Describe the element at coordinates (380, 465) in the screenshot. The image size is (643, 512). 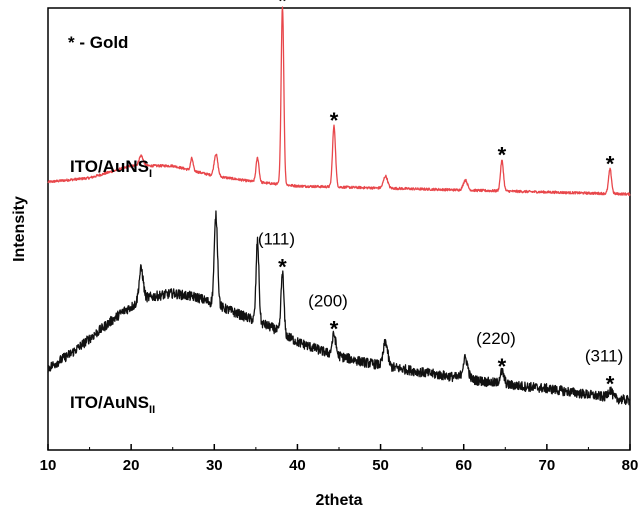
I see `x-tick-label: 50` at that location.